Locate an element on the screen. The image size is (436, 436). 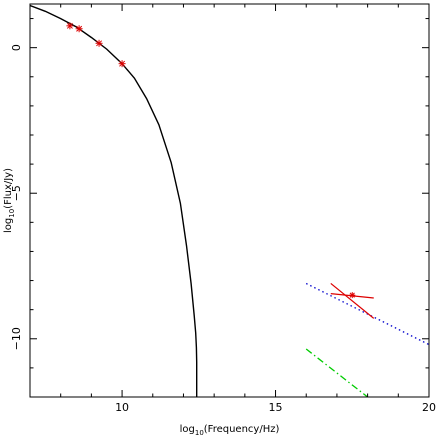
y-axis-label-prefix: log is located at coordinates (8, 225).